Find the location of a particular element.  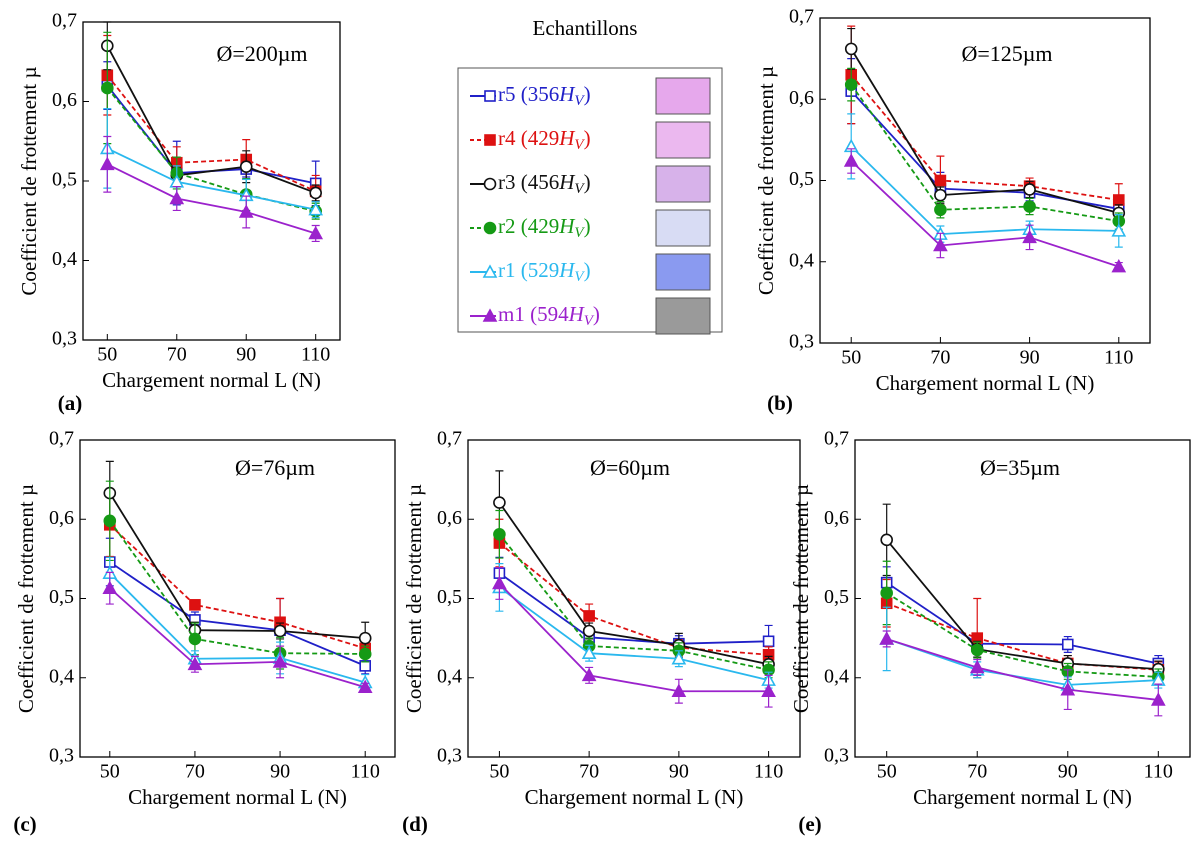

chart-title: Ø=125µm is located at coordinates (1006, 53).